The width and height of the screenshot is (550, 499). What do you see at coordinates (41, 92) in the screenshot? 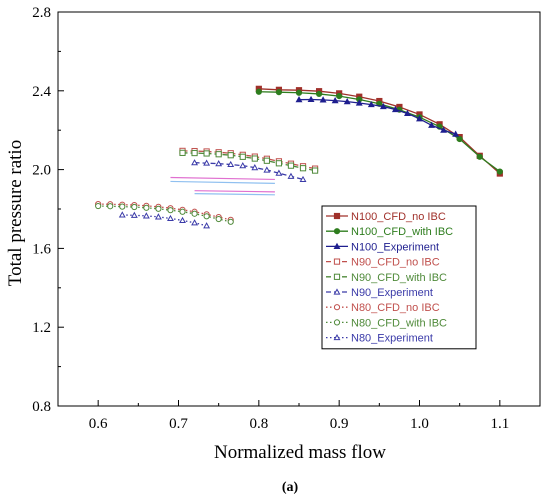
I see `y-tick-label: 2.4` at bounding box center [41, 92].